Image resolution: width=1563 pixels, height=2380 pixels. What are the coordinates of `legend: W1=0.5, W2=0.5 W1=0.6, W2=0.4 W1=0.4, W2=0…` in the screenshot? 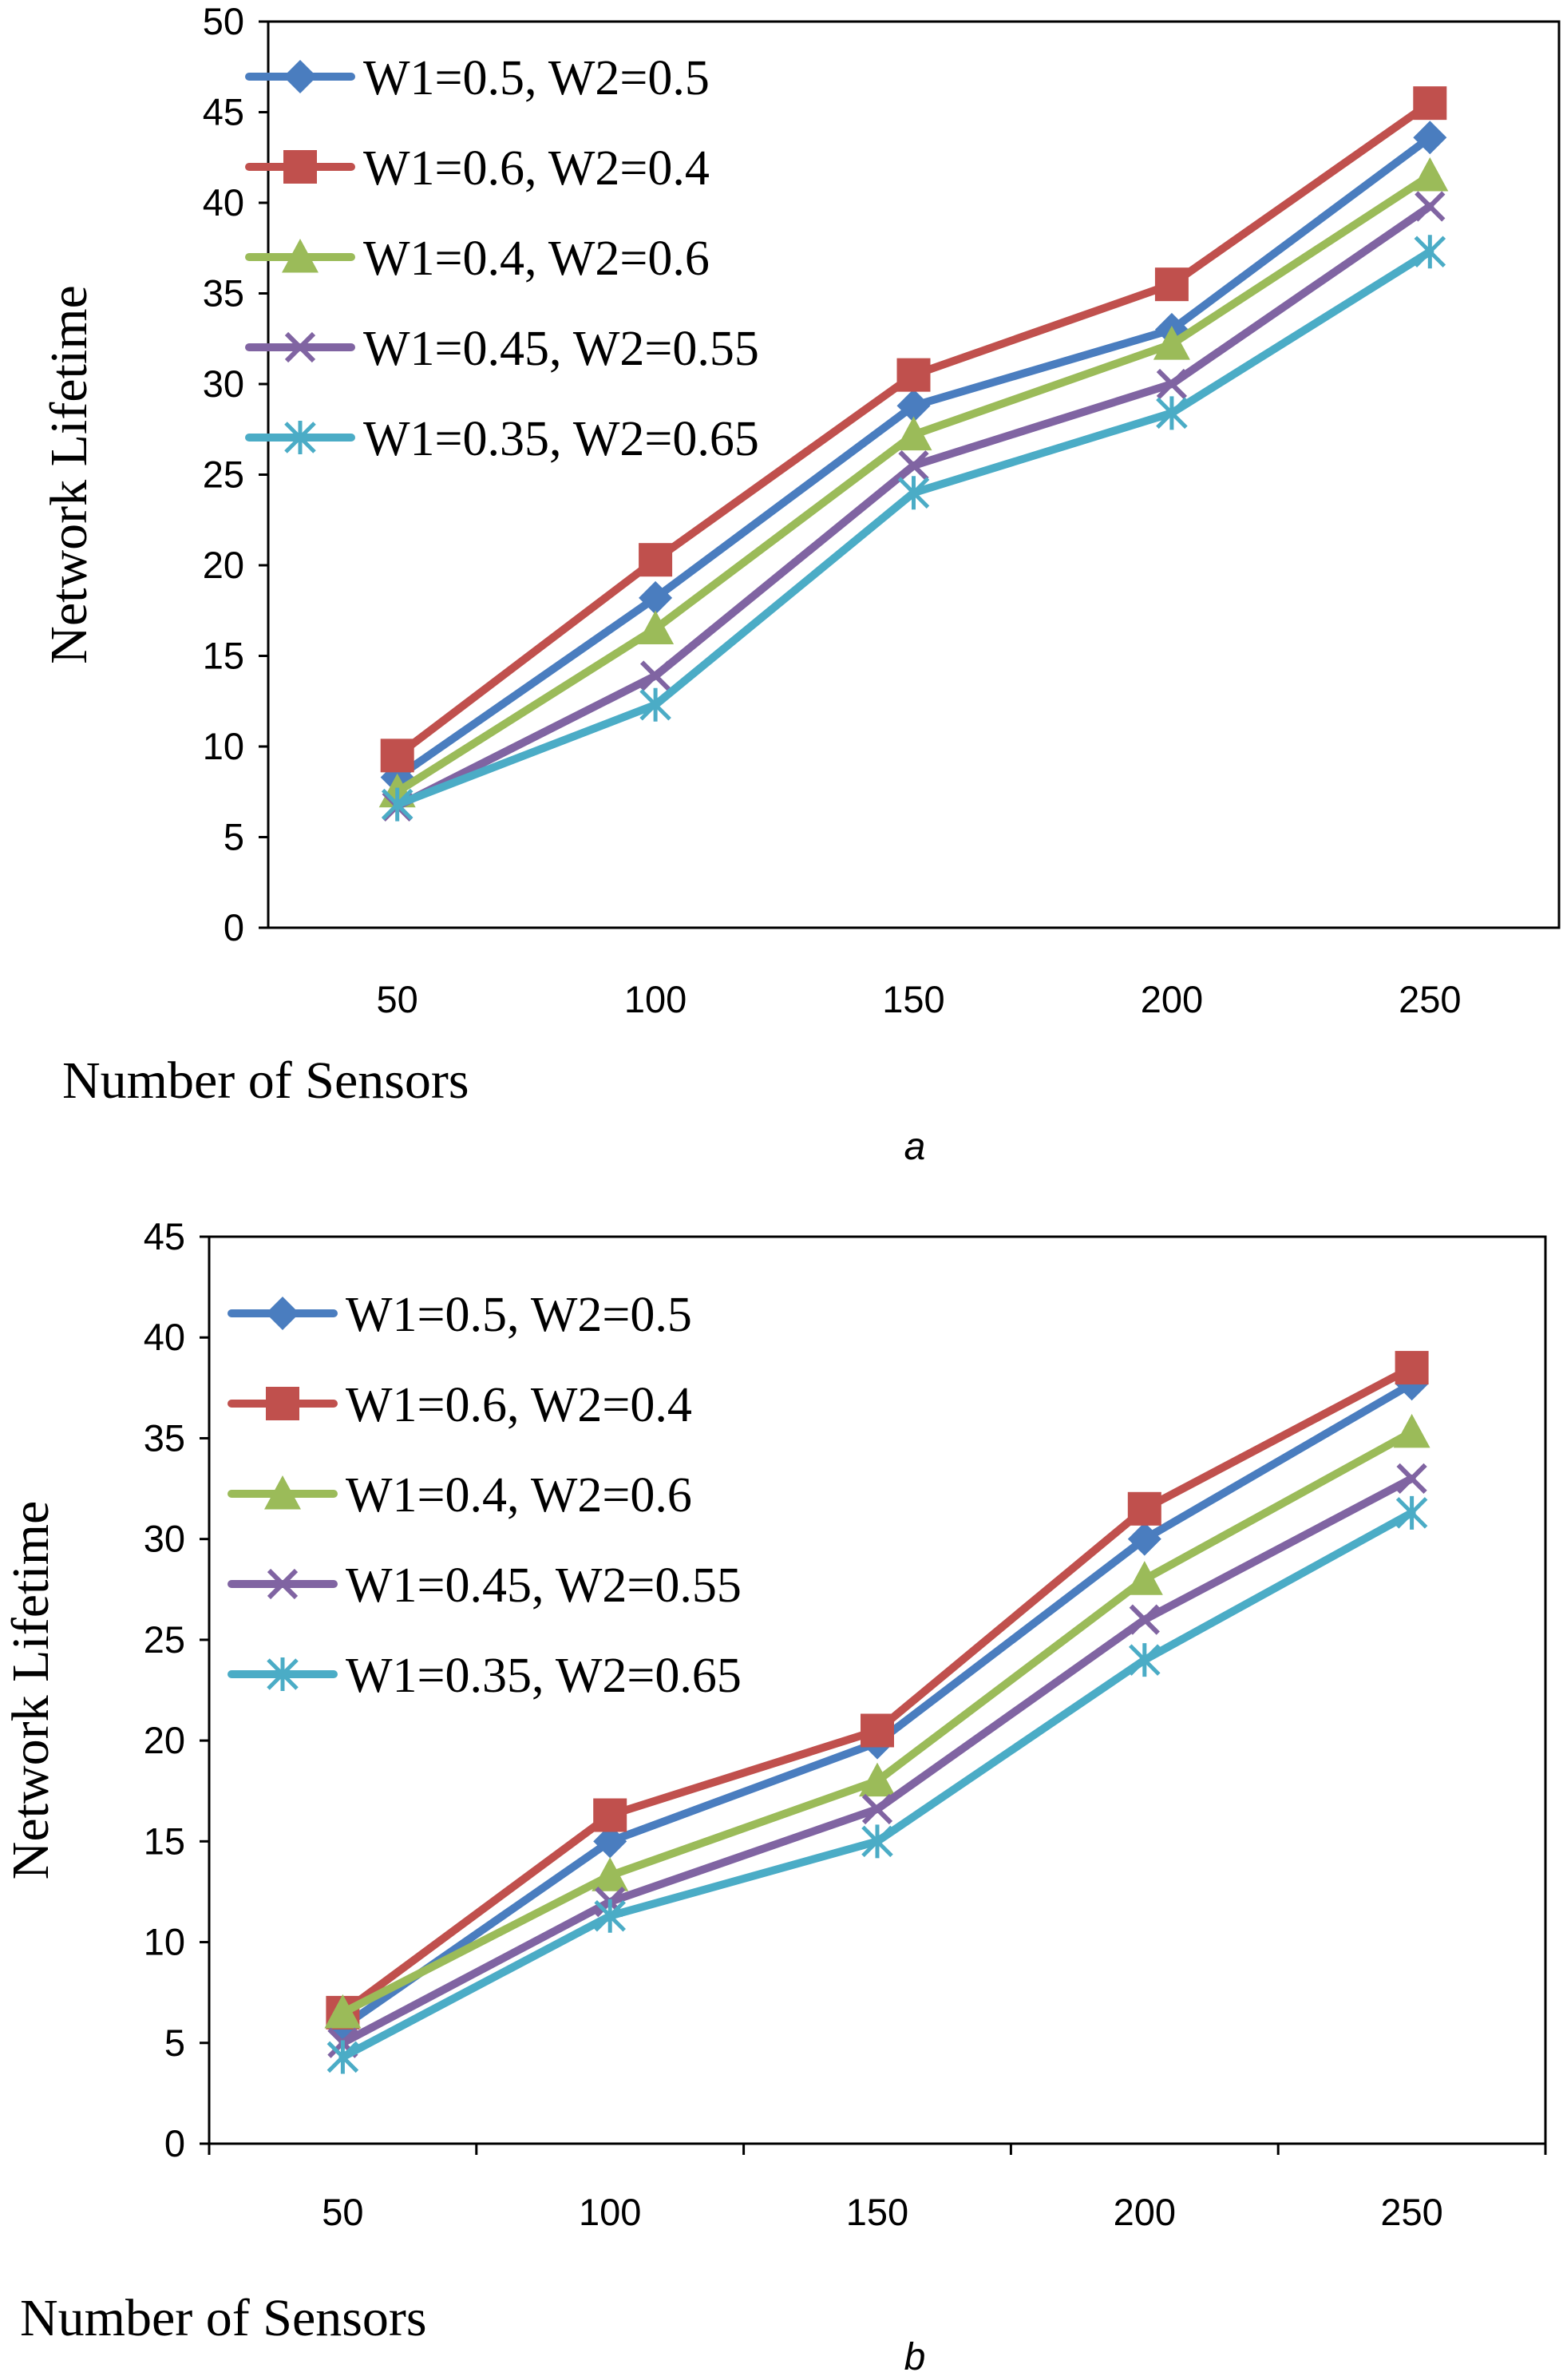 It's located at (502, 258).